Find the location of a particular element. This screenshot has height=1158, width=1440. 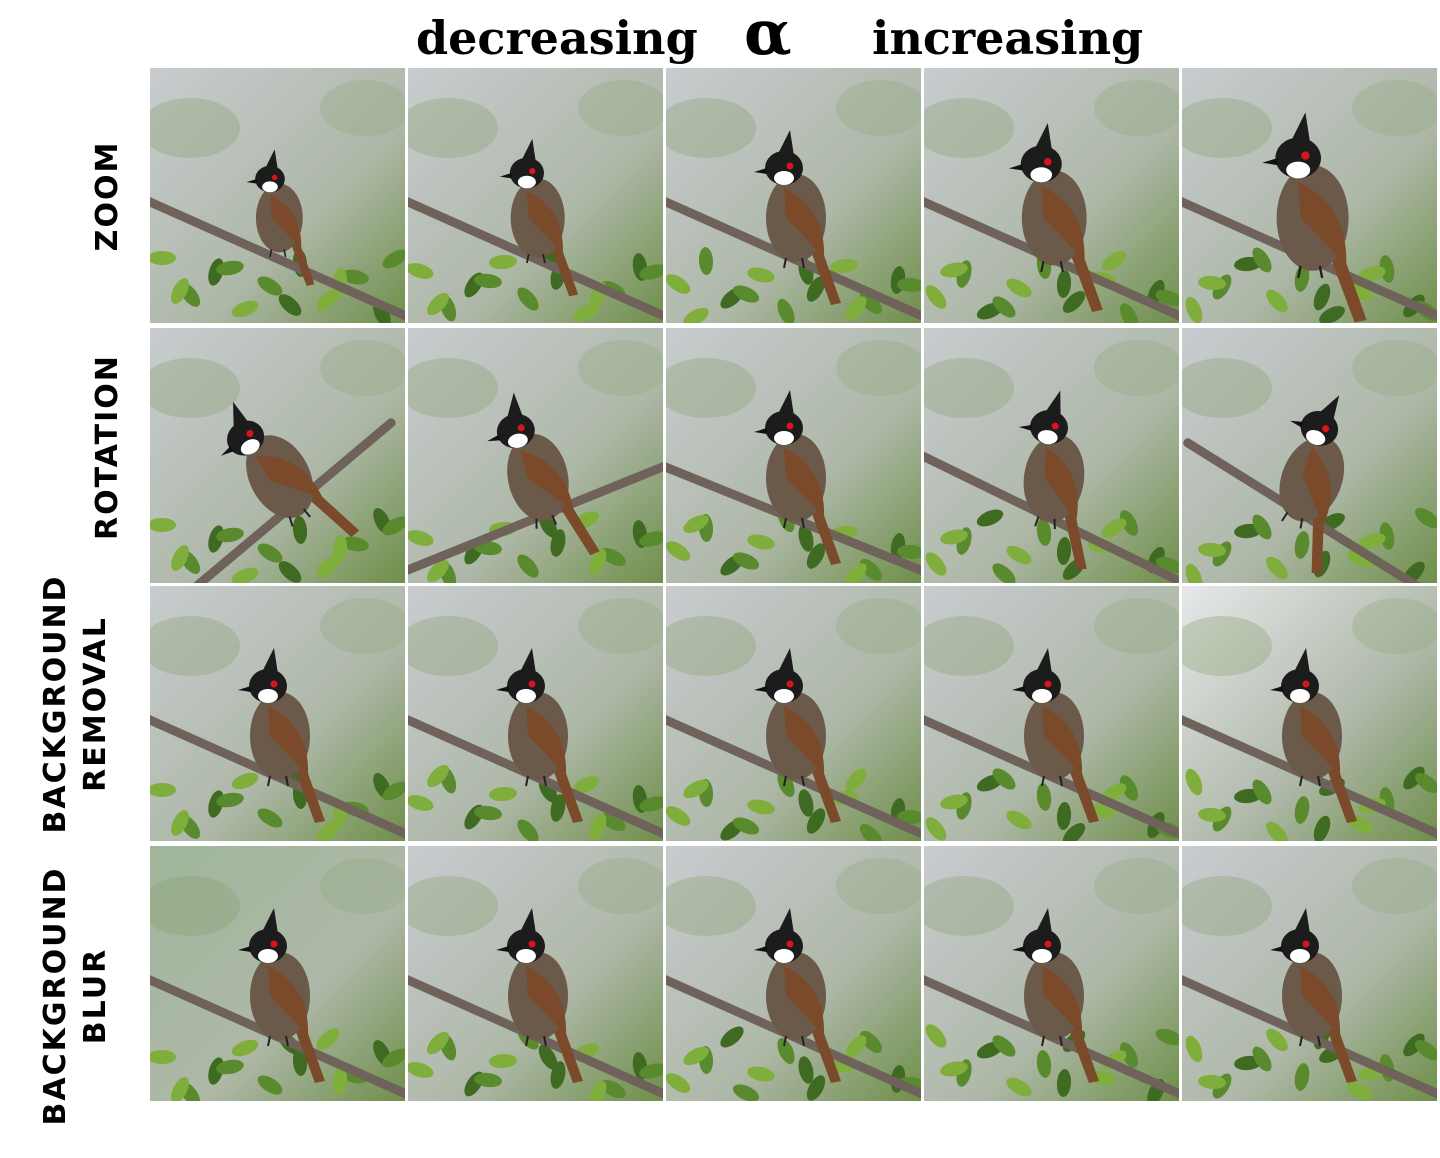

header-alpha-symbol: α is located at coordinates (768, 34).